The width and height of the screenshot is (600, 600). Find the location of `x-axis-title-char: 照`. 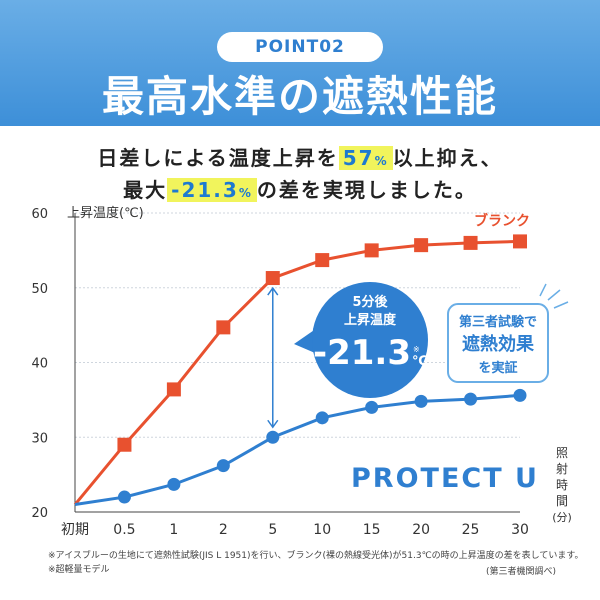

x-axis-title-char: 照 is located at coordinates (562, 453).